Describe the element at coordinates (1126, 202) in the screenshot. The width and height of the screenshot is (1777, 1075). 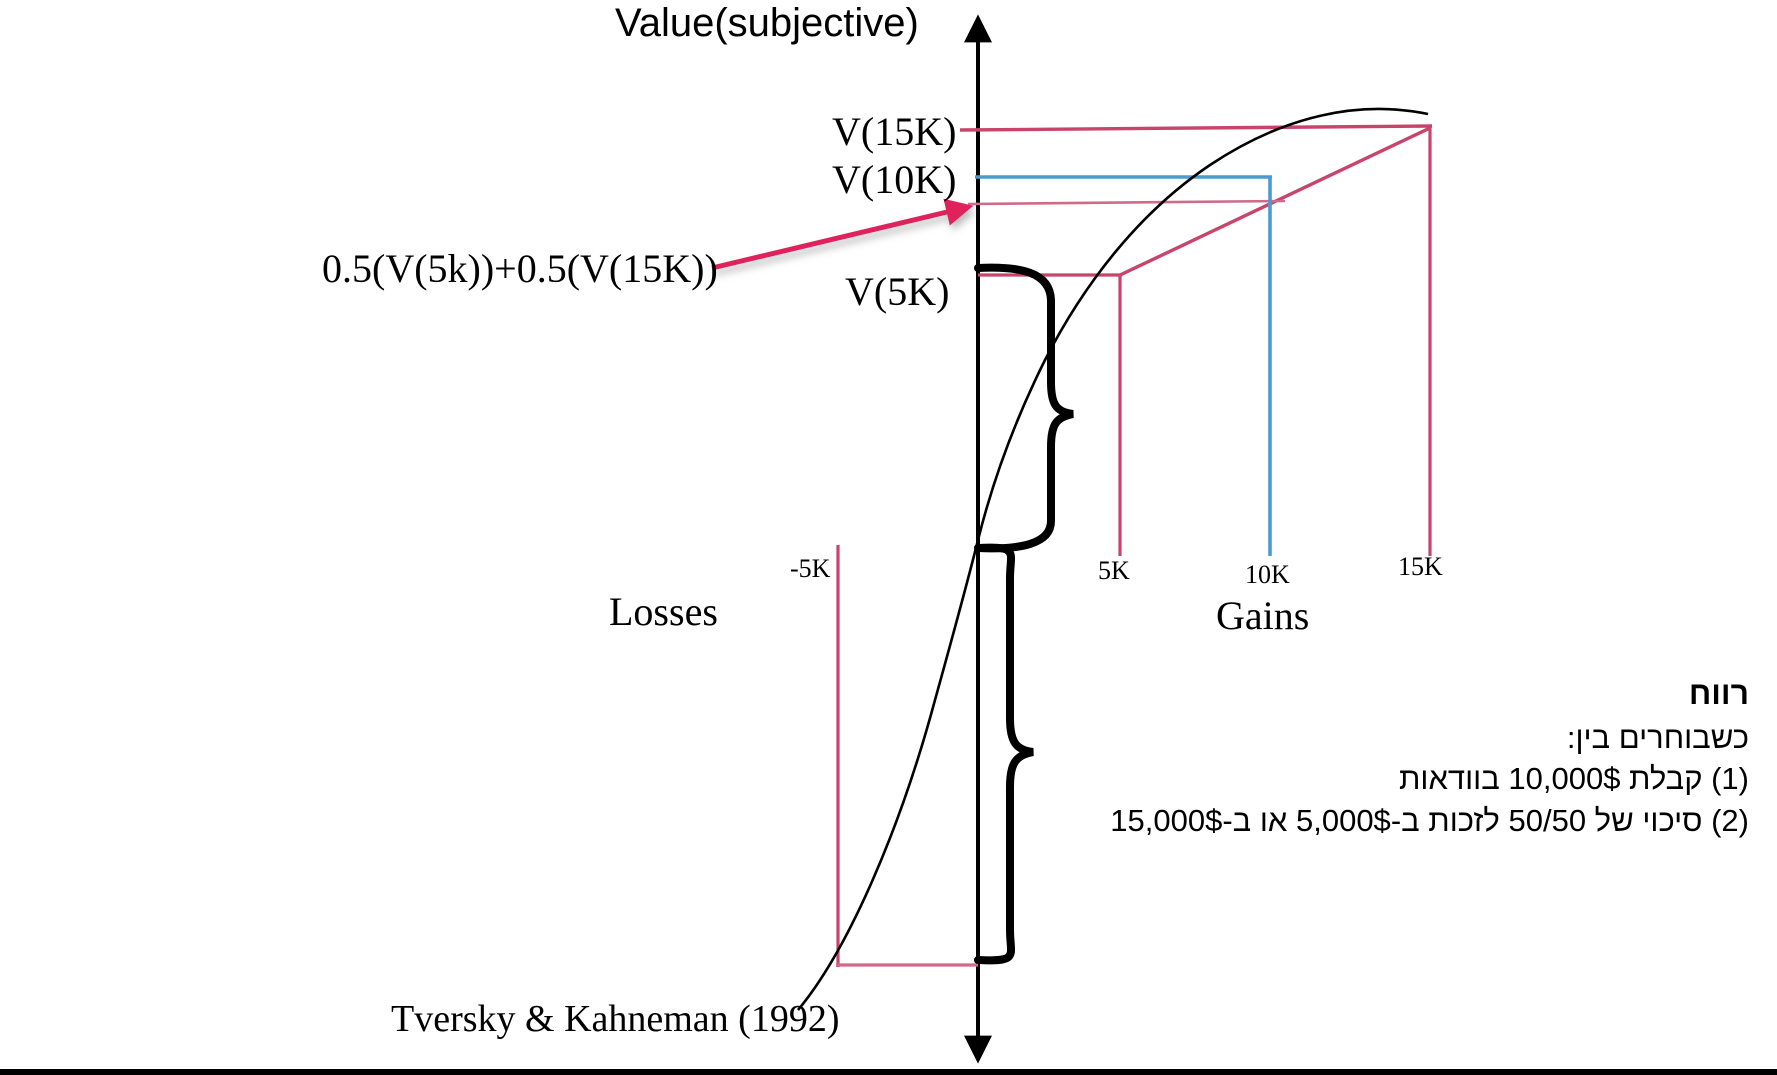
I see `guide-expected-value-horizontal` at that location.